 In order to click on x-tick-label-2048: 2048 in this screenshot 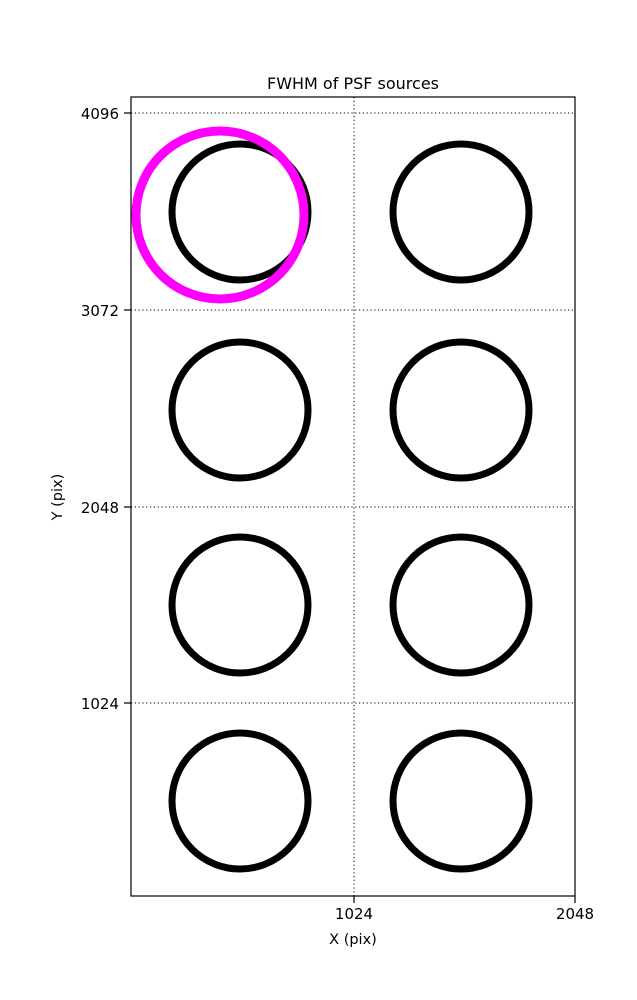, I will do `click(575, 914)`.